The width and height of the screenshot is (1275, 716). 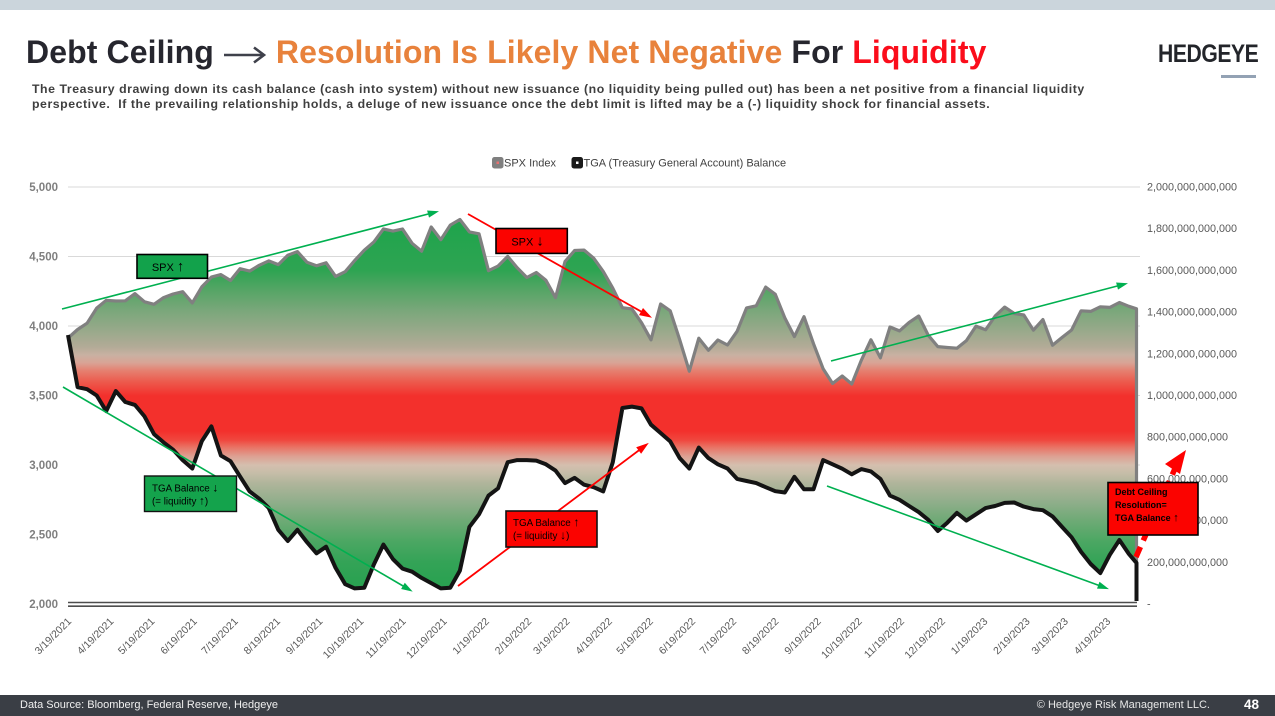 What do you see at coordinates (43, 466) in the screenshot?
I see `svg-text: 3,000` at bounding box center [43, 466].